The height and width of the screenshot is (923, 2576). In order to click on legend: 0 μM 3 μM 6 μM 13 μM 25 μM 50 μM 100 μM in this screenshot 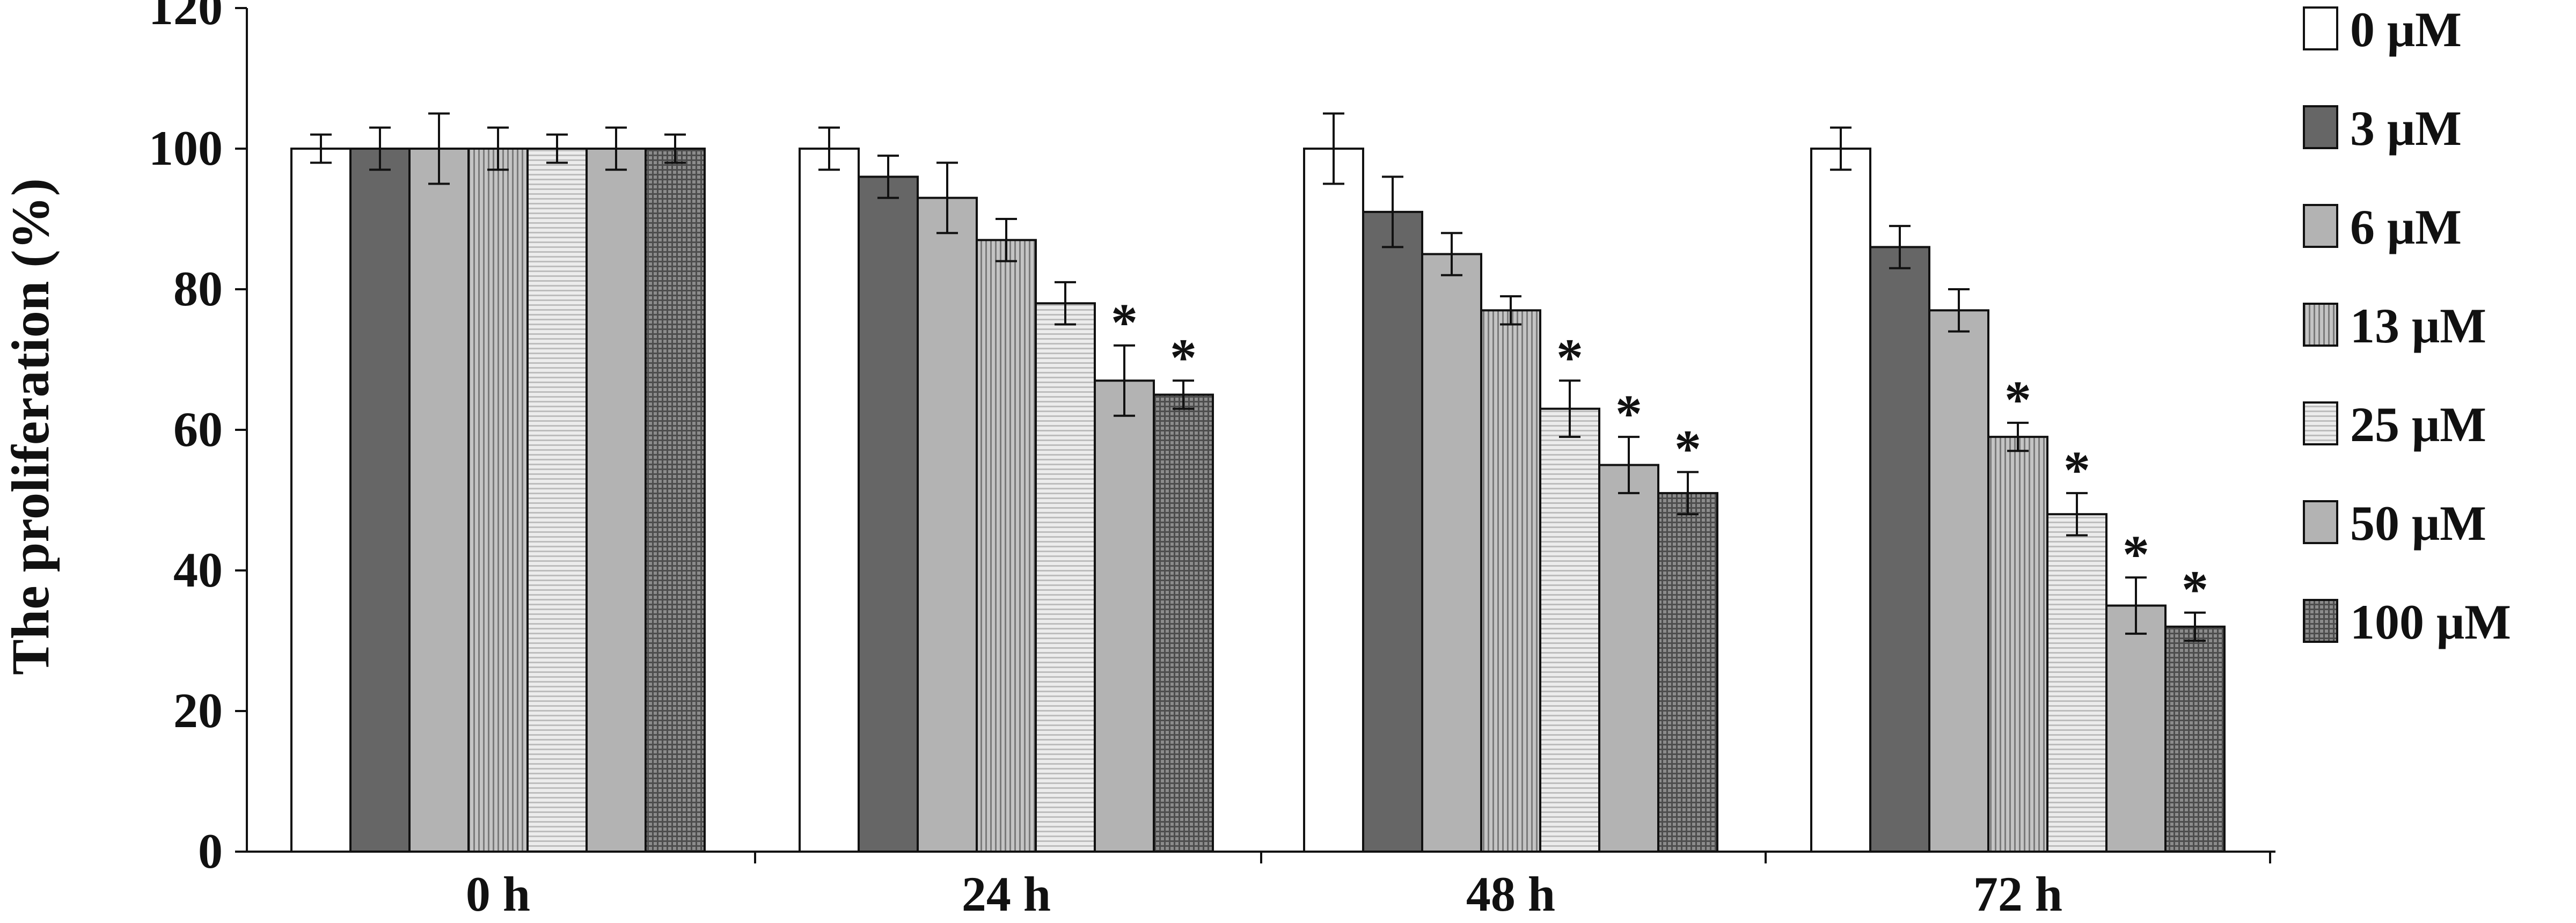, I will do `click(2407, 325)`.